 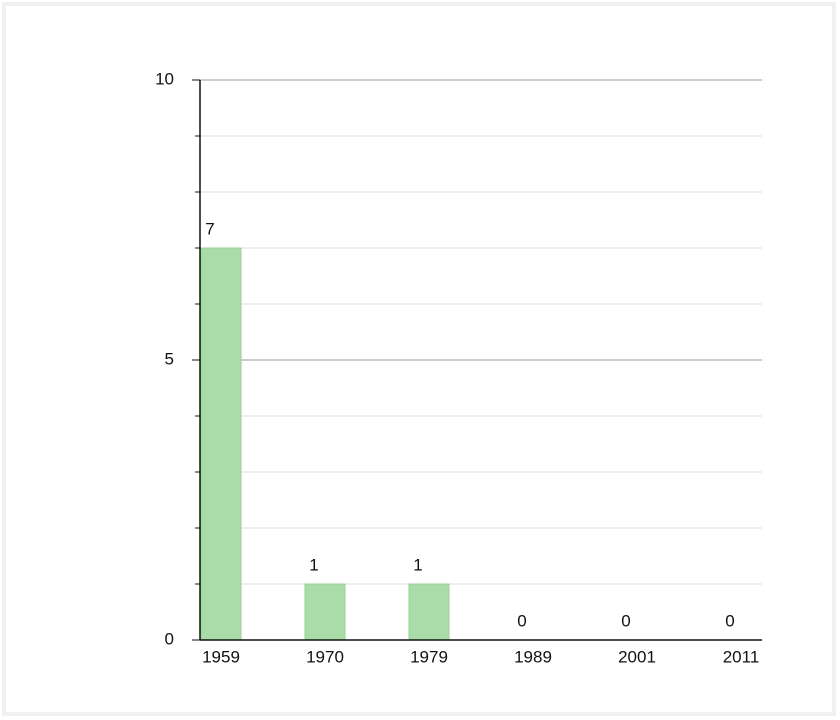 What do you see at coordinates (209, 228) in the screenshot?
I see `value-label: 7` at bounding box center [209, 228].